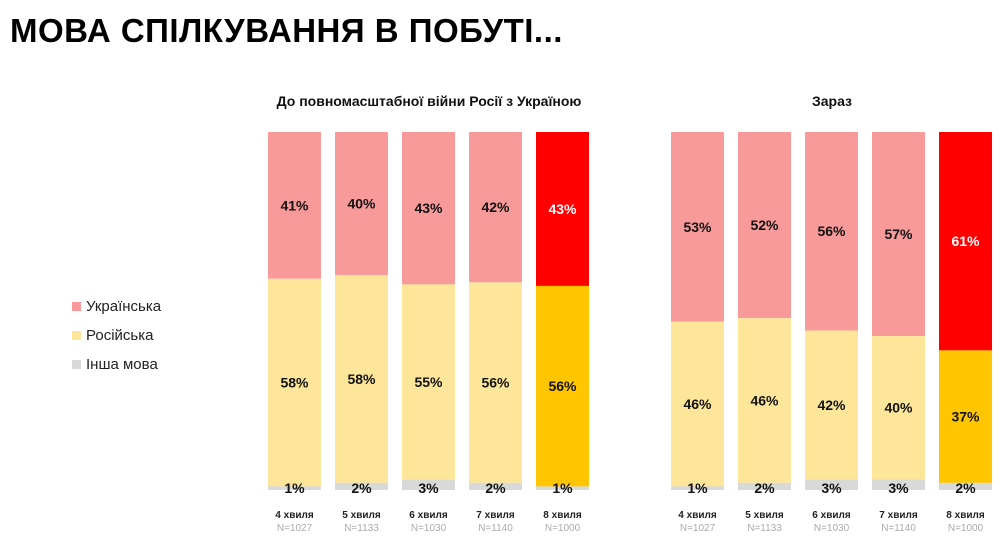 The width and height of the screenshot is (1000, 558). Describe the element at coordinates (120, 335) in the screenshot. I see `legend-label: Російська` at that location.